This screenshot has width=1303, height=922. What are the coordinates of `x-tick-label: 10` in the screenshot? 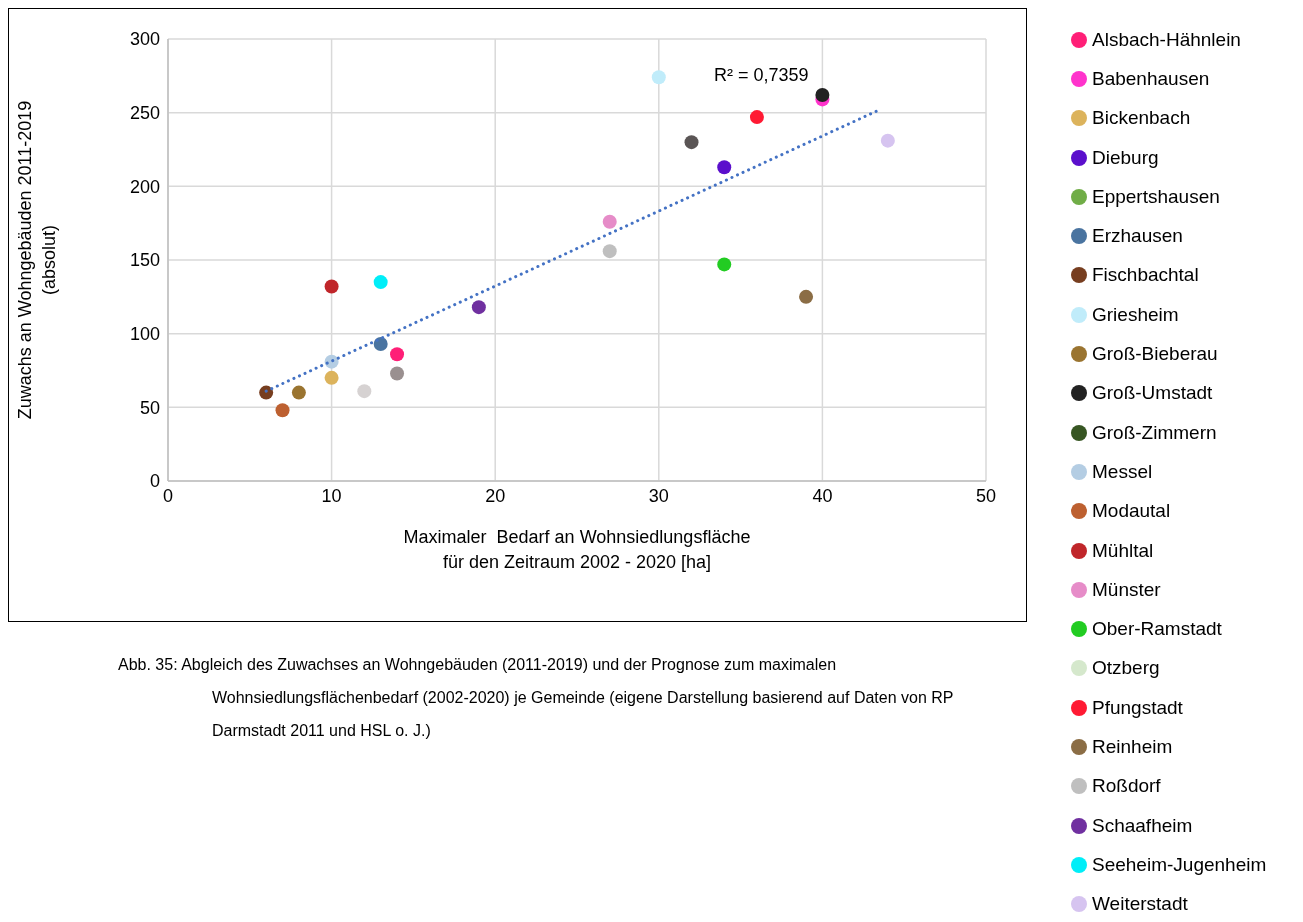 It's located at (331, 495).